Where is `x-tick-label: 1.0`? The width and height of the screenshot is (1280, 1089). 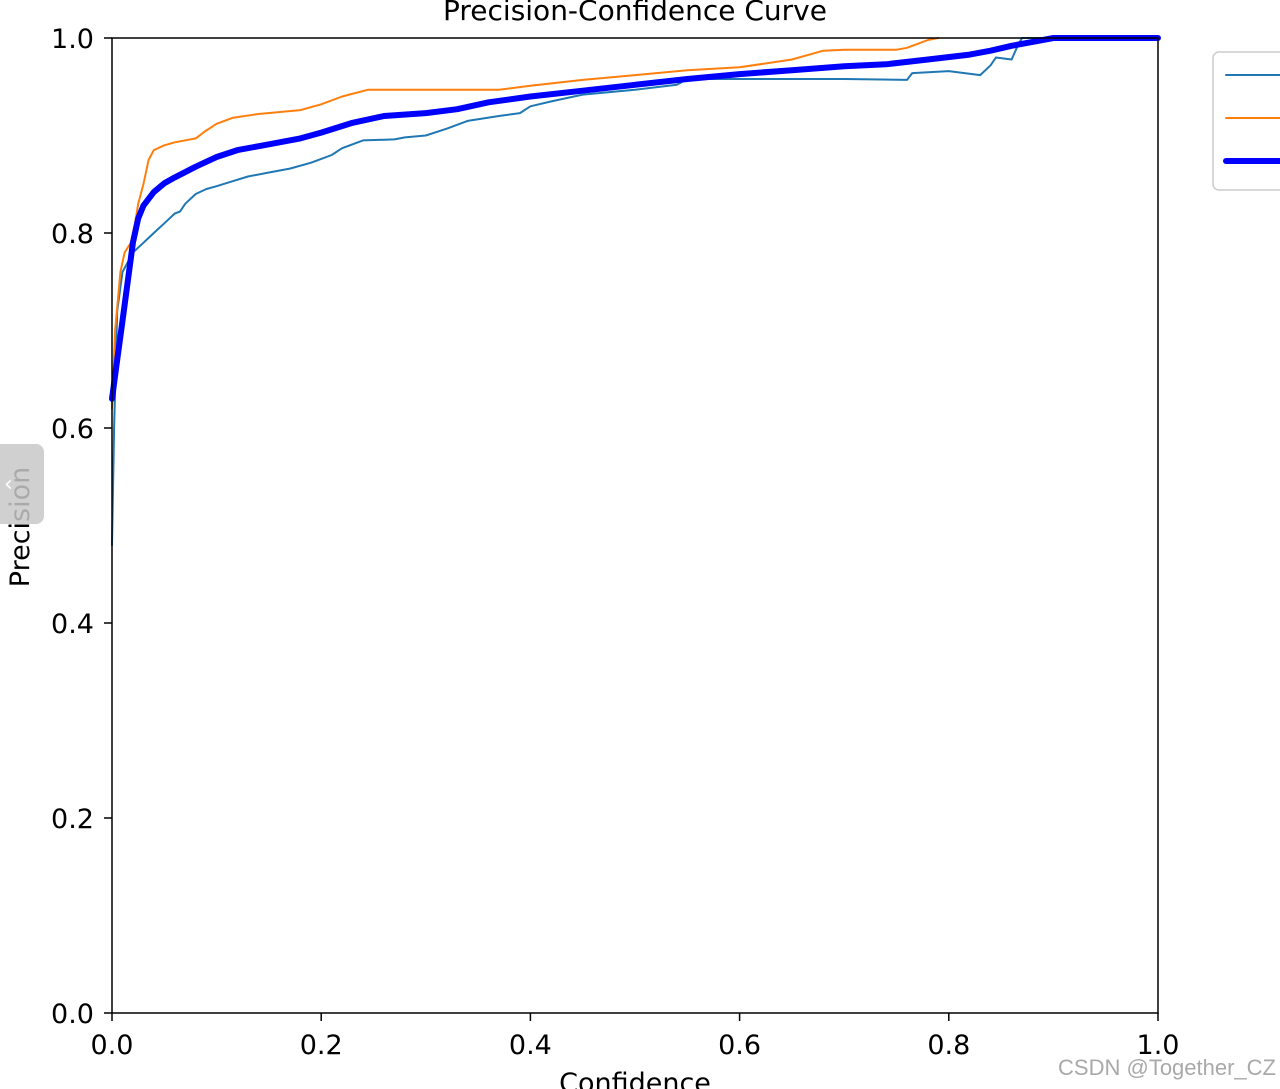 x-tick-label: 1.0 is located at coordinates (1158, 1045).